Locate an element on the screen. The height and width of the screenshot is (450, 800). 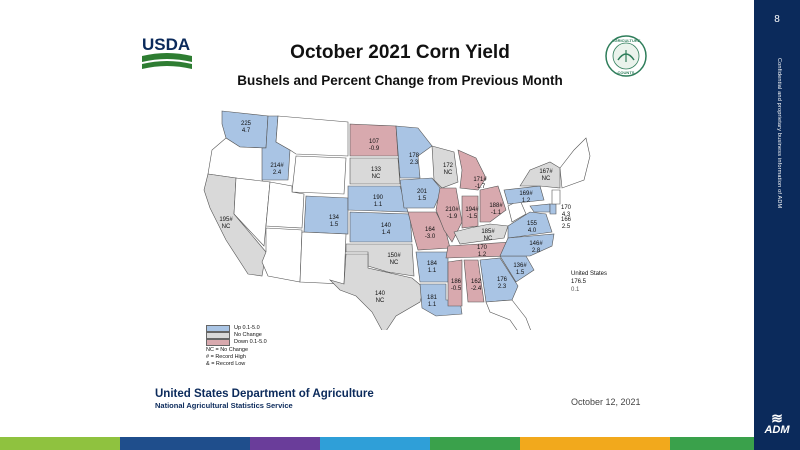
state-change-label: -1.9 is located at coordinates (452, 217).